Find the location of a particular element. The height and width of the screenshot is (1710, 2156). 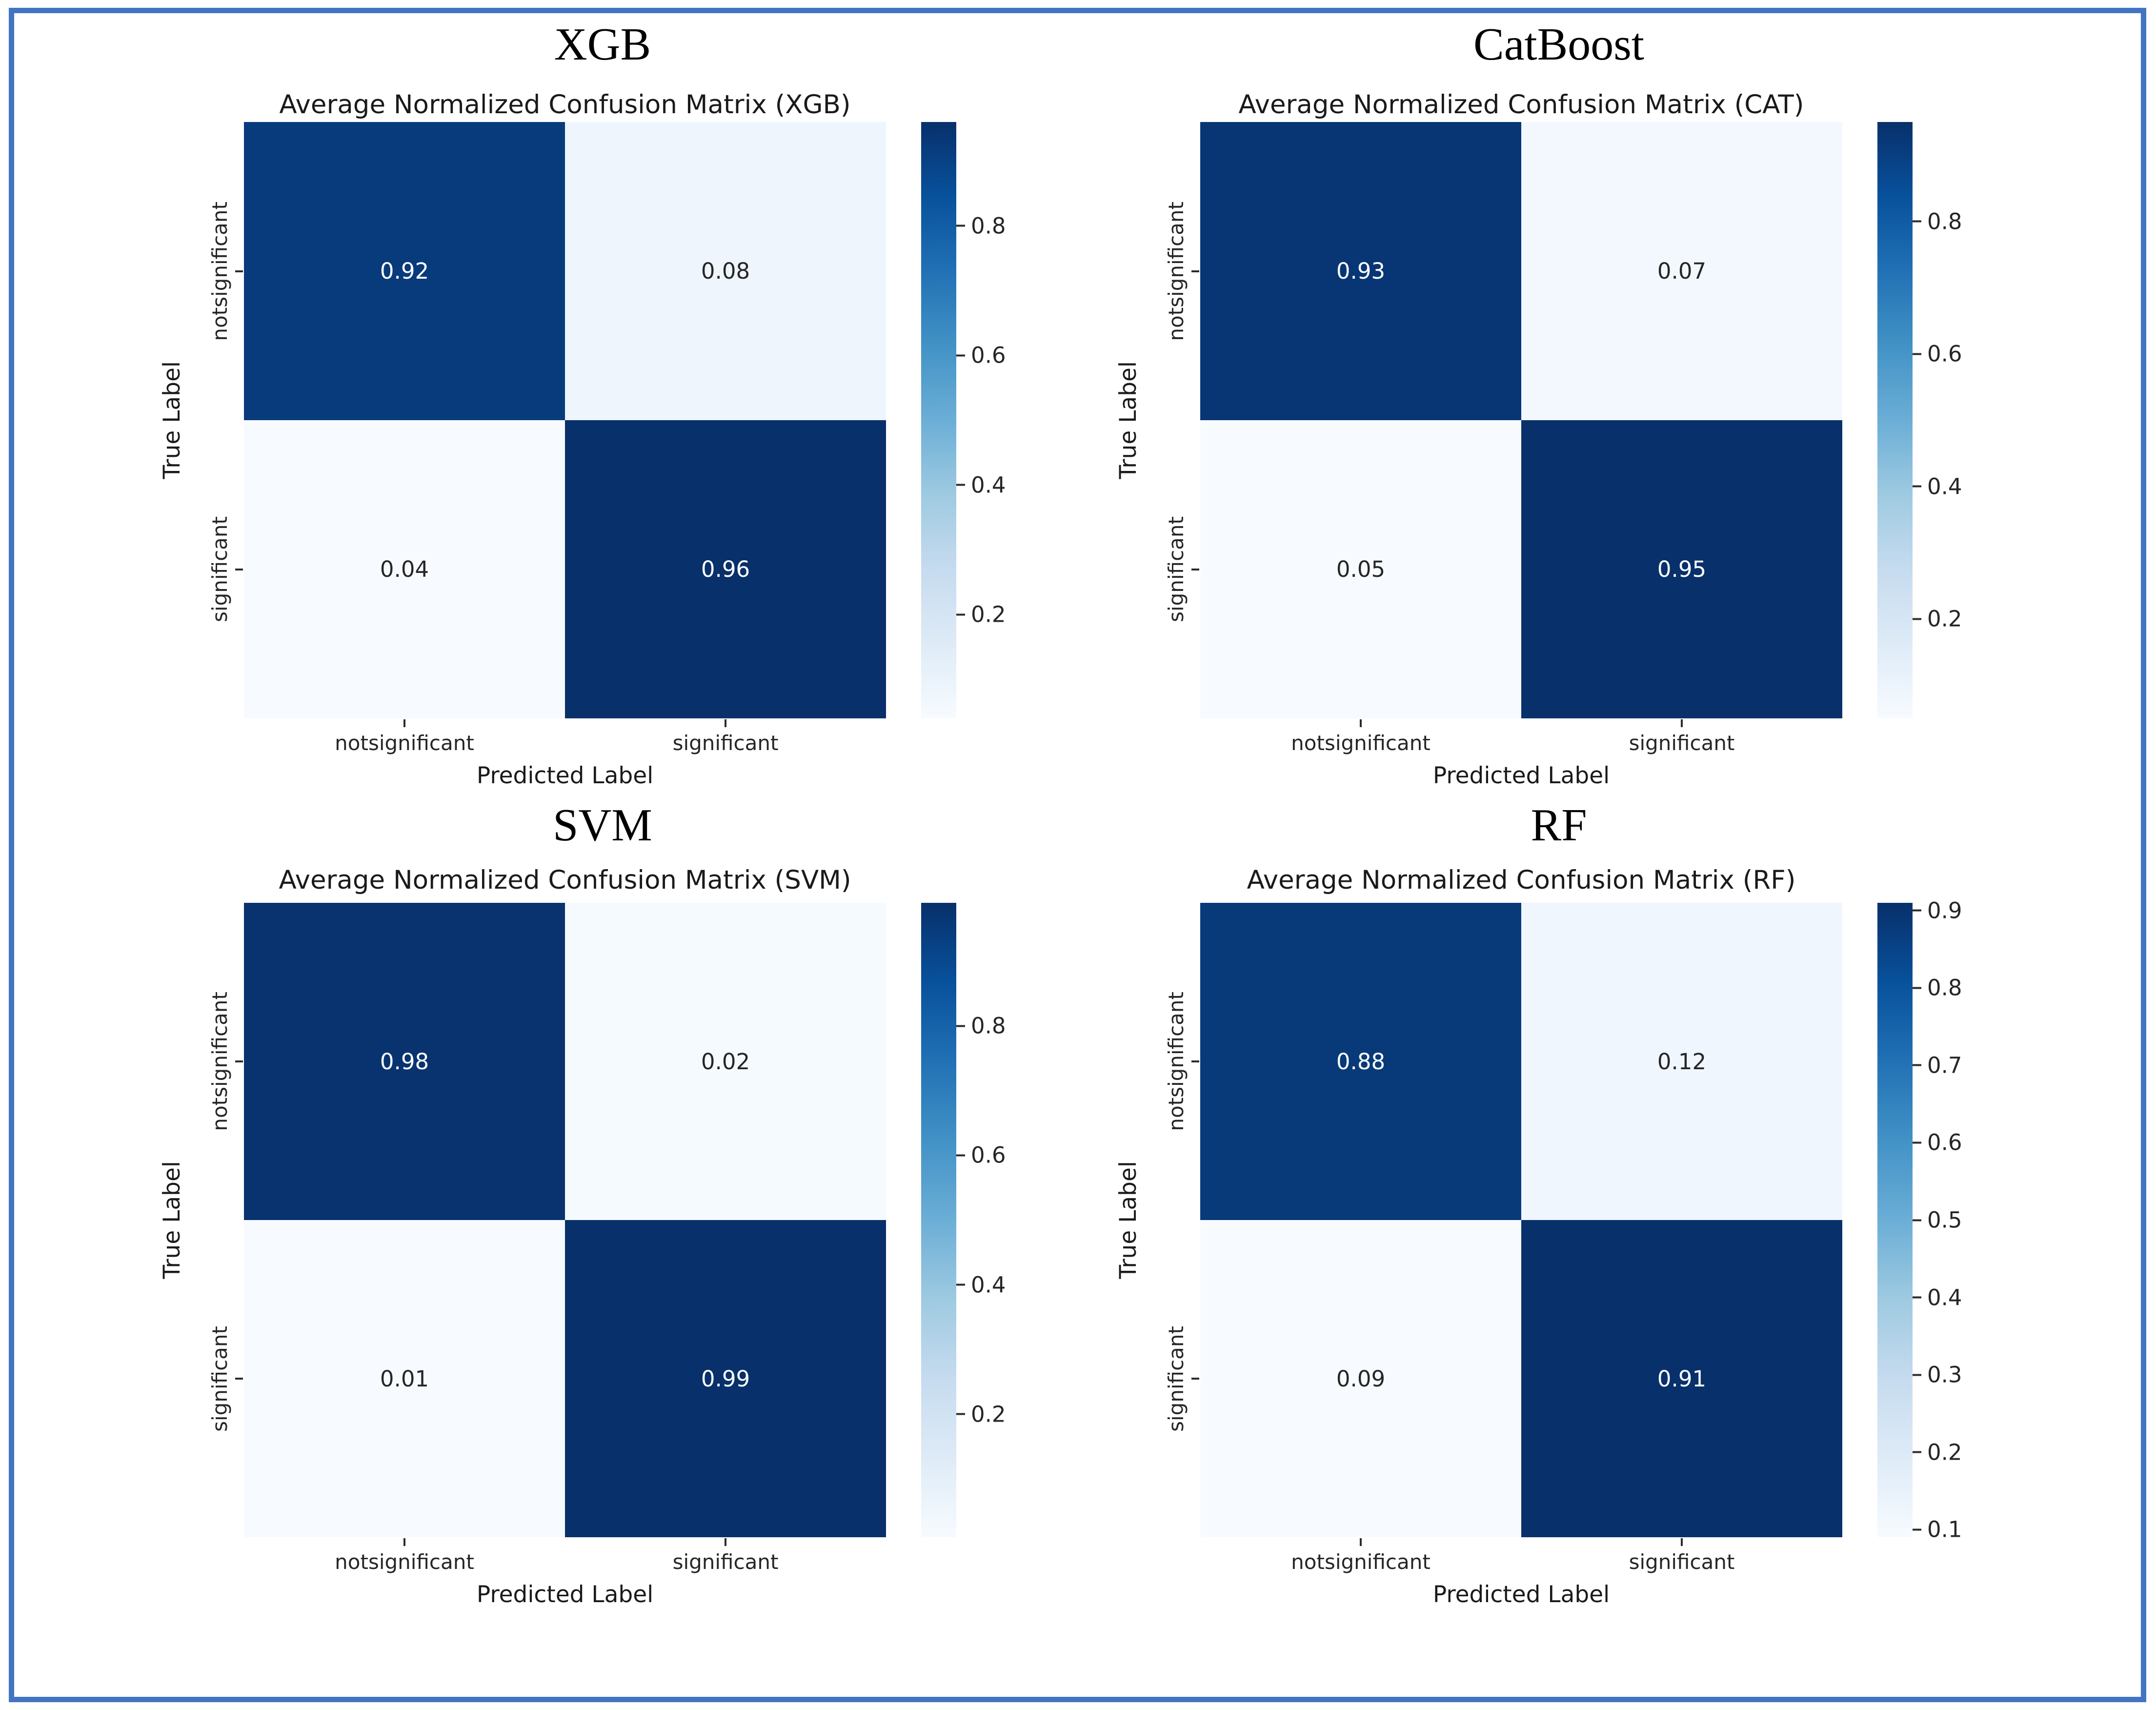

heatmap-cell: 0.04 is located at coordinates (404, 569).